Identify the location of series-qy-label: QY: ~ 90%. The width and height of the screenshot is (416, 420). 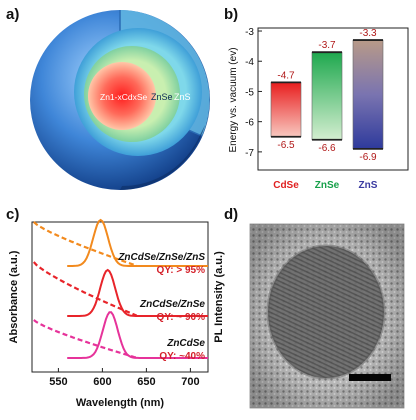
(181, 317).